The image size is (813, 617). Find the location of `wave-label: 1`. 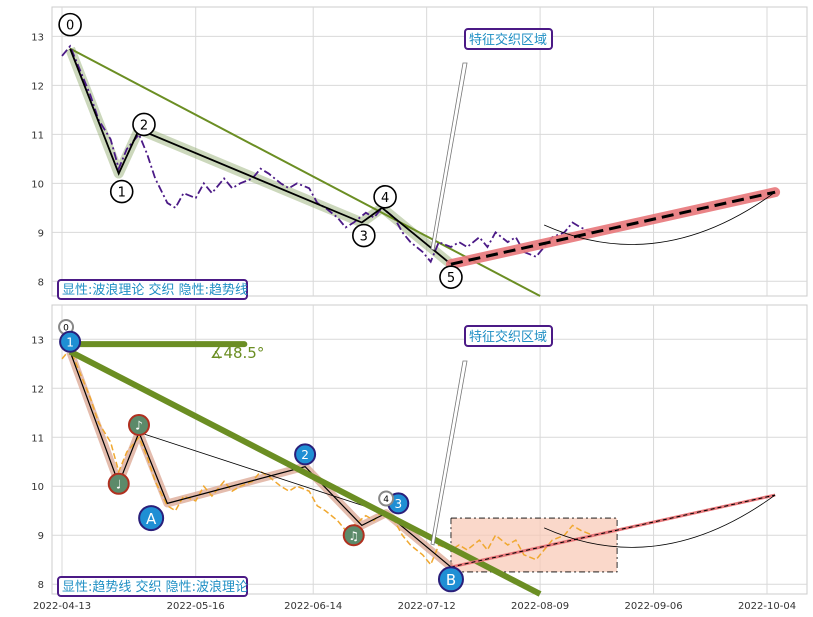

wave-label: 1 is located at coordinates (122, 193).